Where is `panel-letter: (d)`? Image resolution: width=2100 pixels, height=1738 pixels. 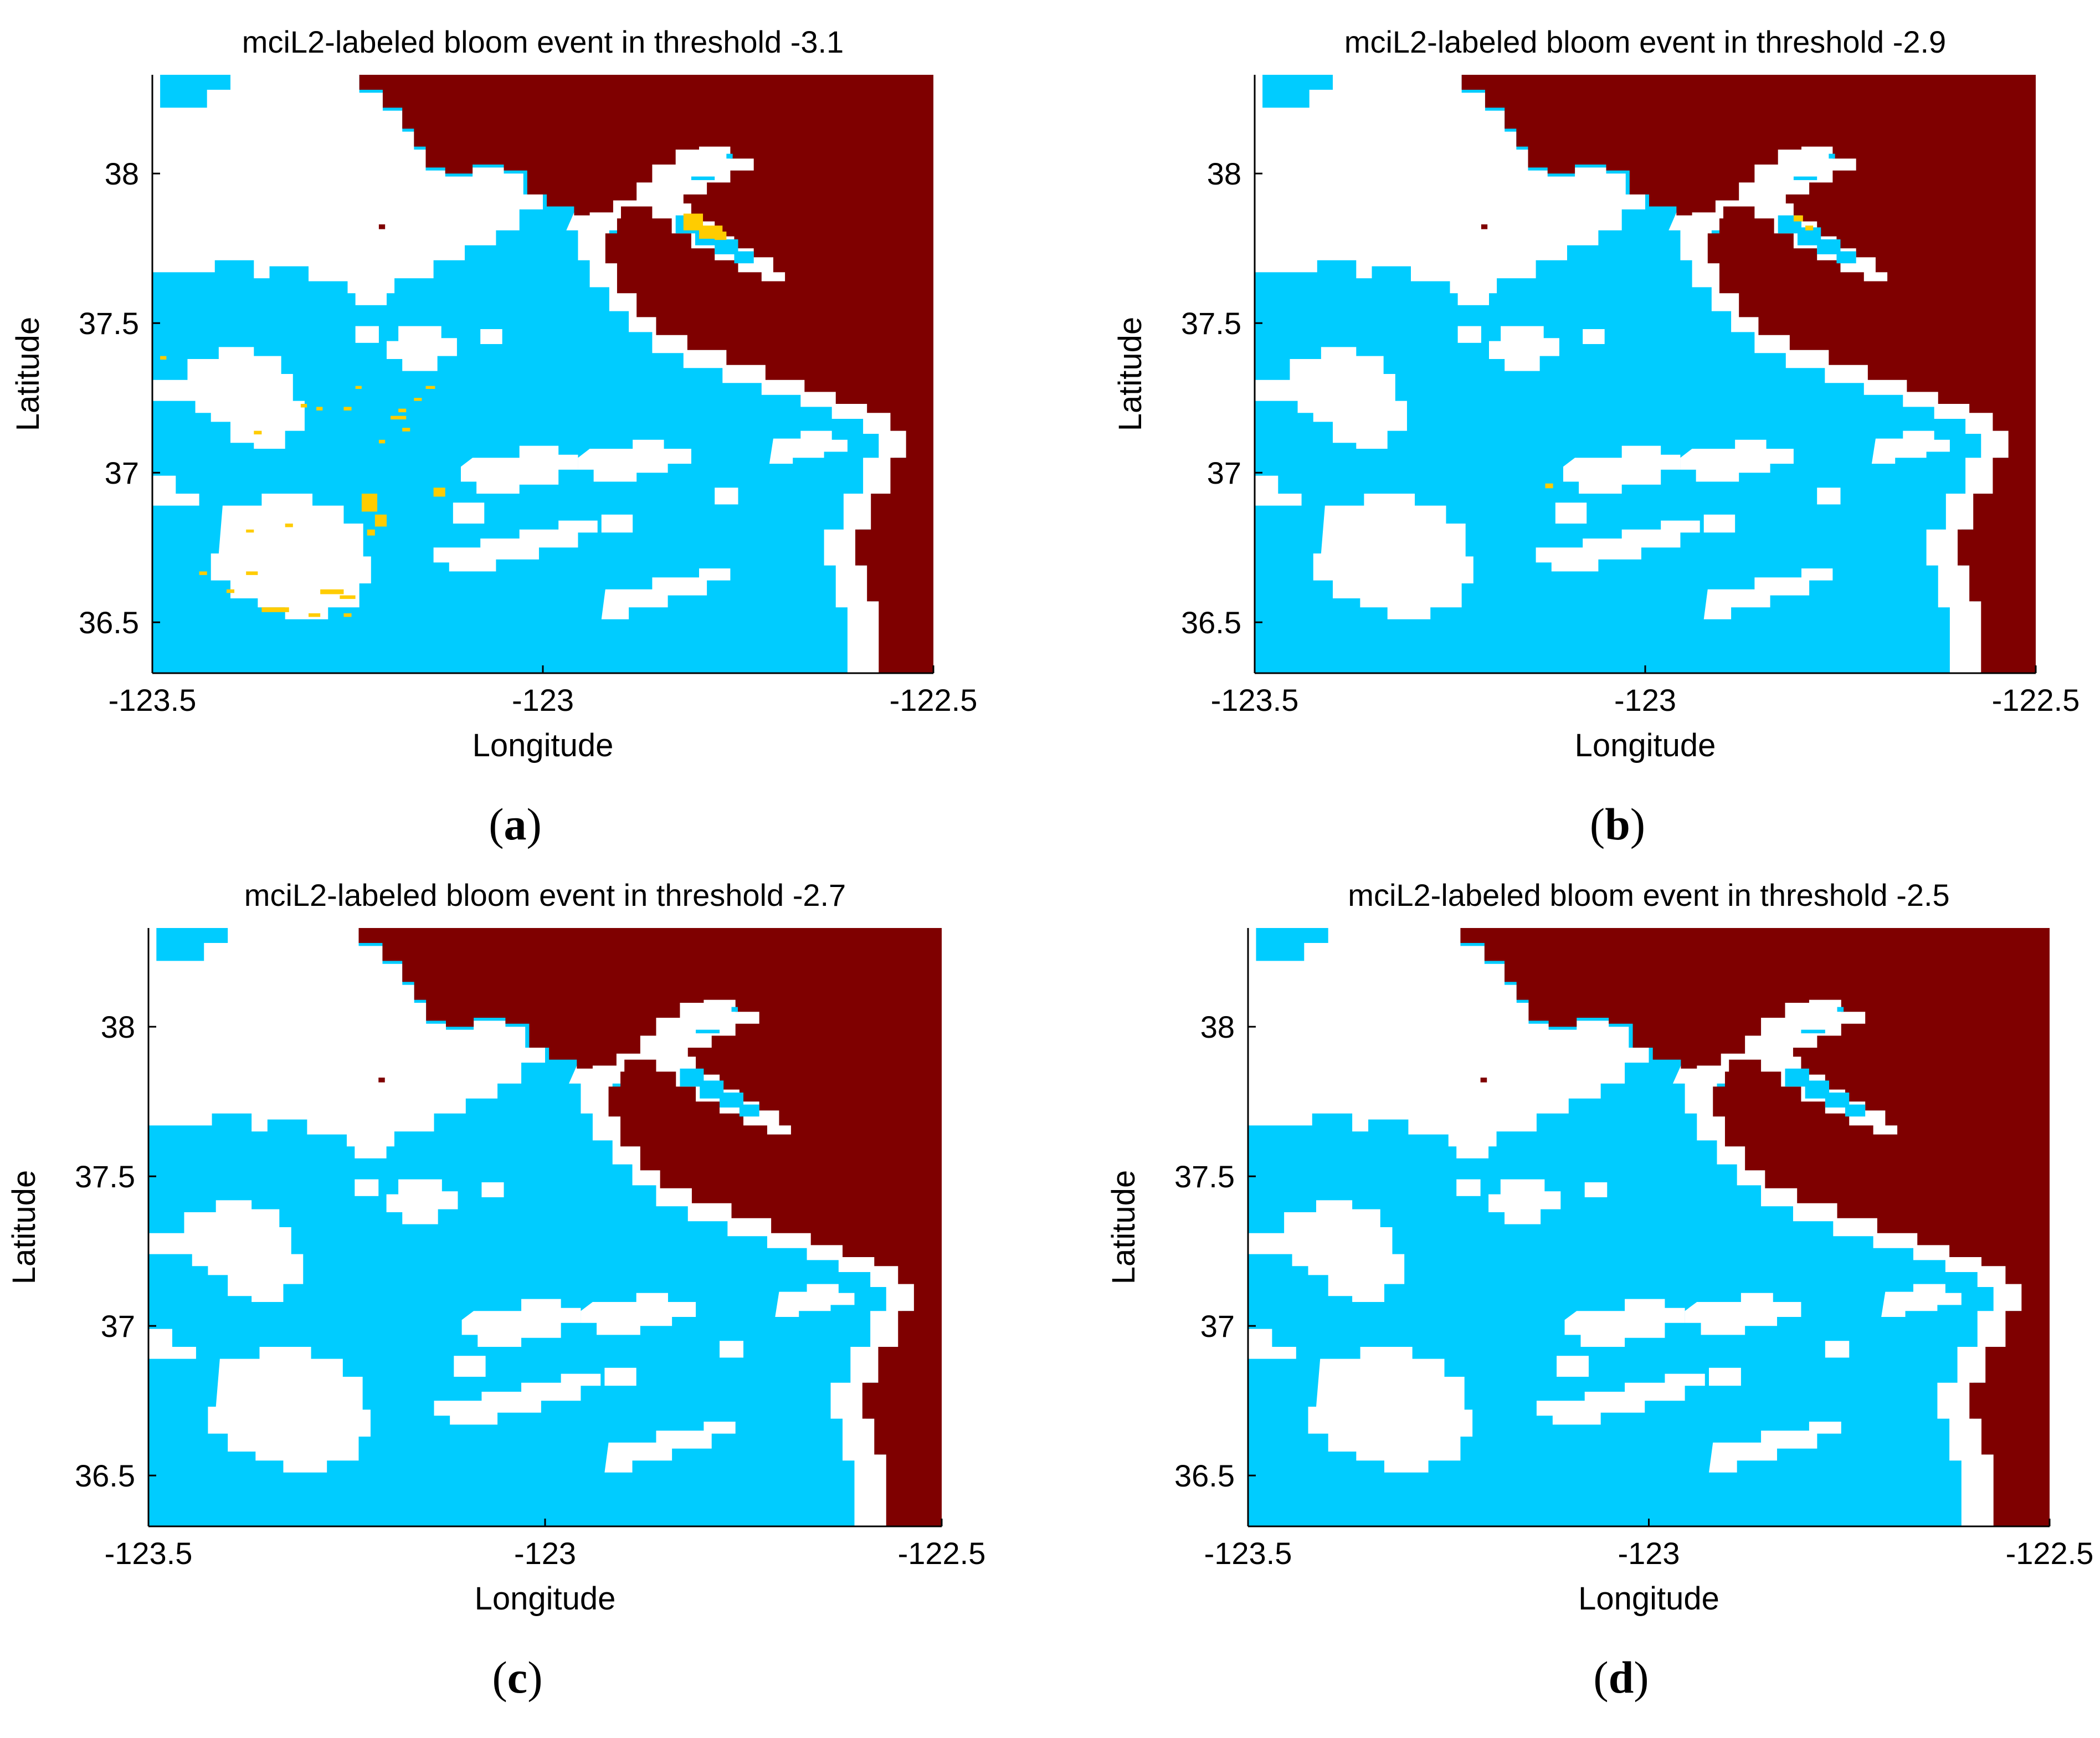 panel-letter: (d) is located at coordinates (1621, 1677).